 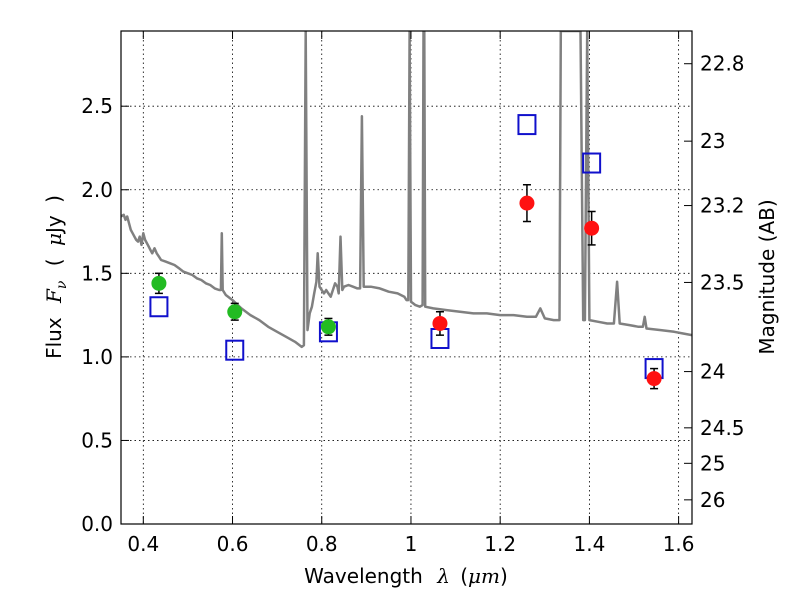 I want to click on y2-tick-label: 22.8, so click(x=722, y=64).